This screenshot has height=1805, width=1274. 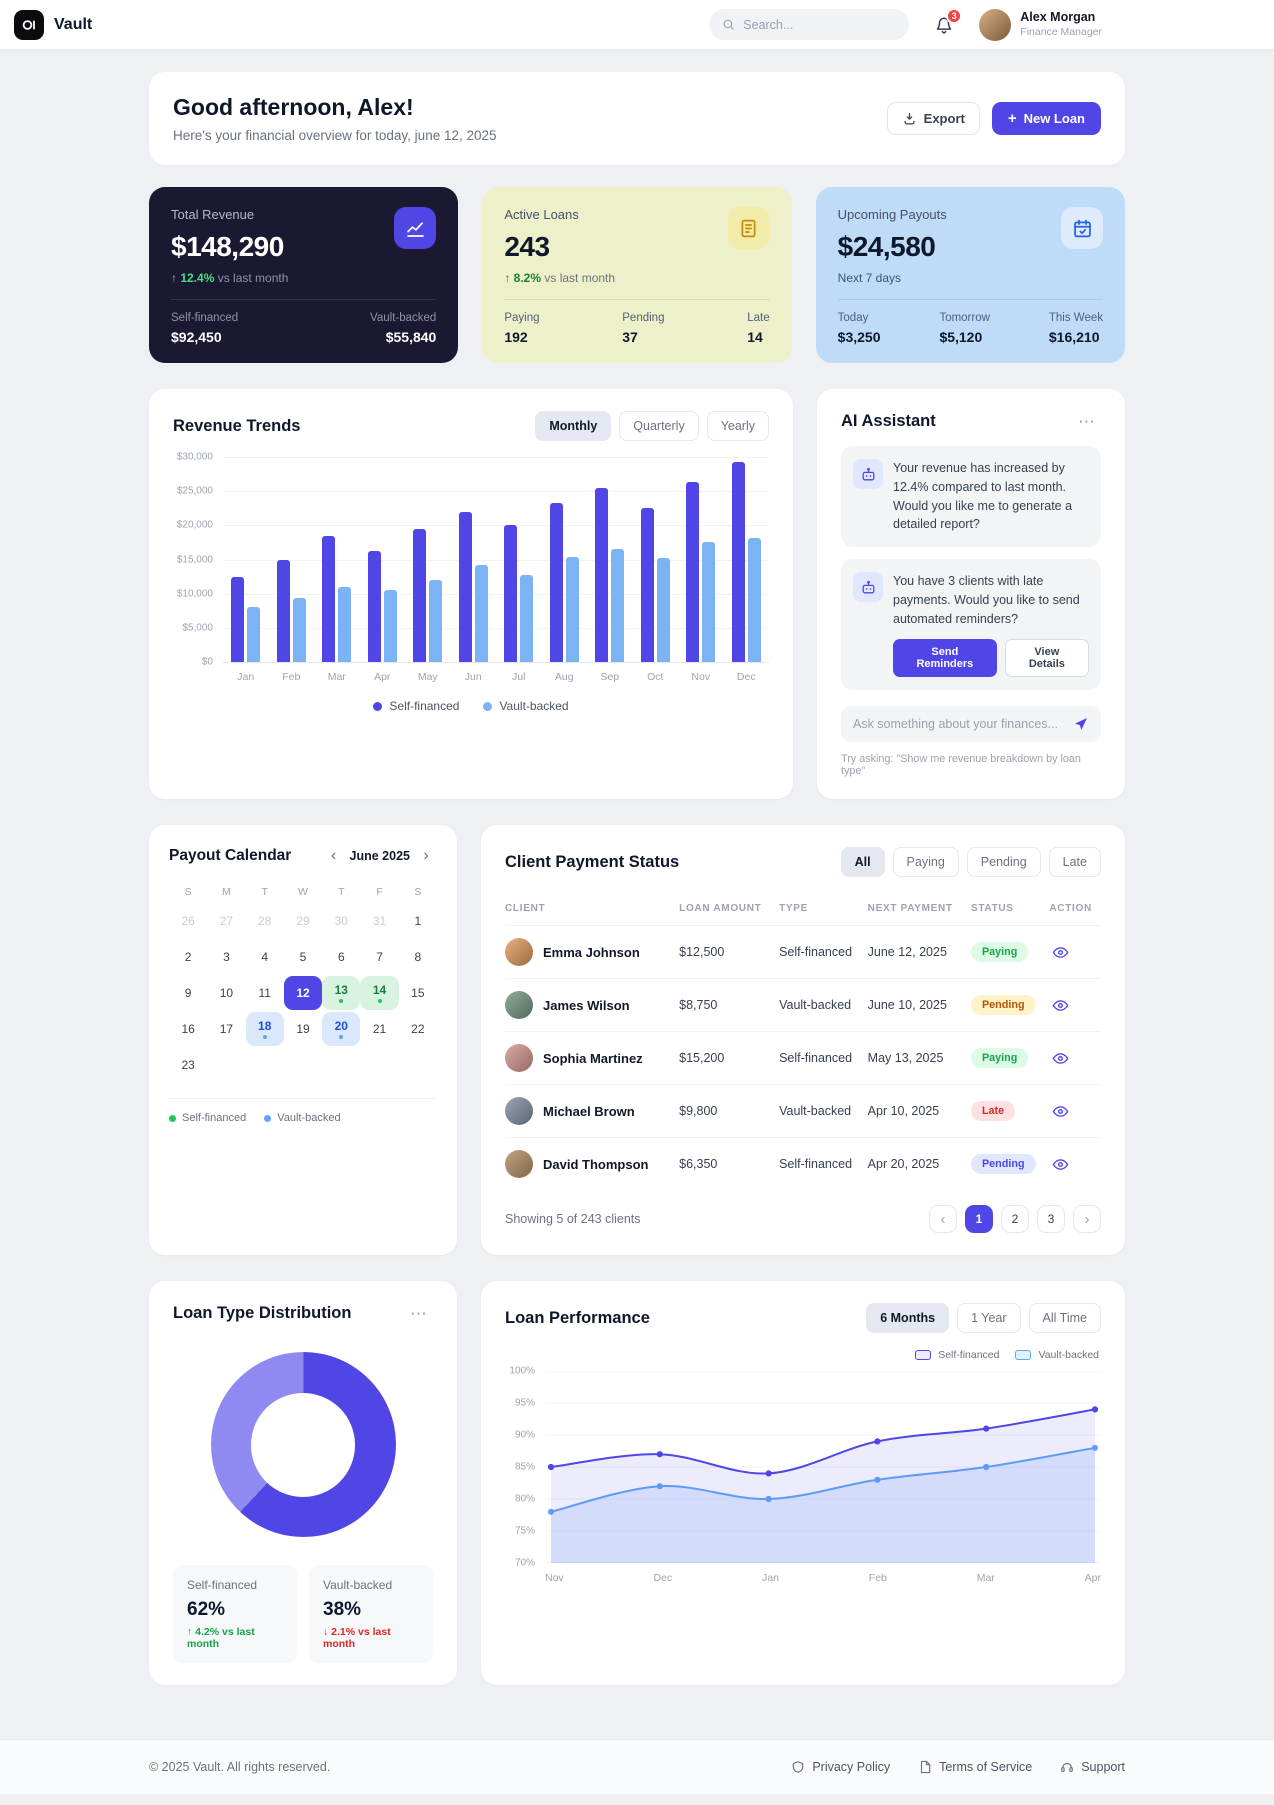 I want to click on next-month-button: ›, so click(x=426, y=856).